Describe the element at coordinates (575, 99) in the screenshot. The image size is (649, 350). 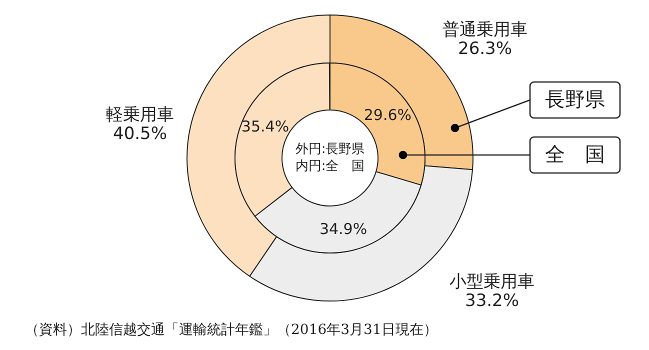
I see `slice-label: 長野県` at that location.